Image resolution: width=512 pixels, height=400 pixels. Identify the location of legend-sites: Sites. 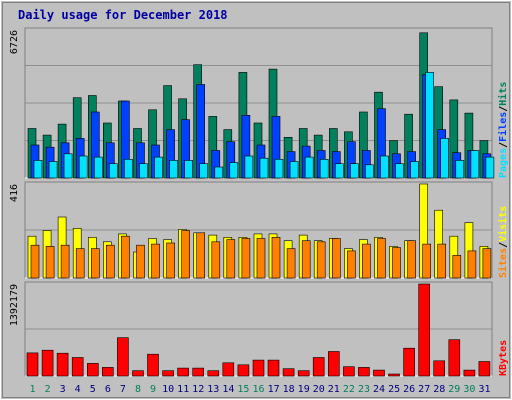
(503, 263).